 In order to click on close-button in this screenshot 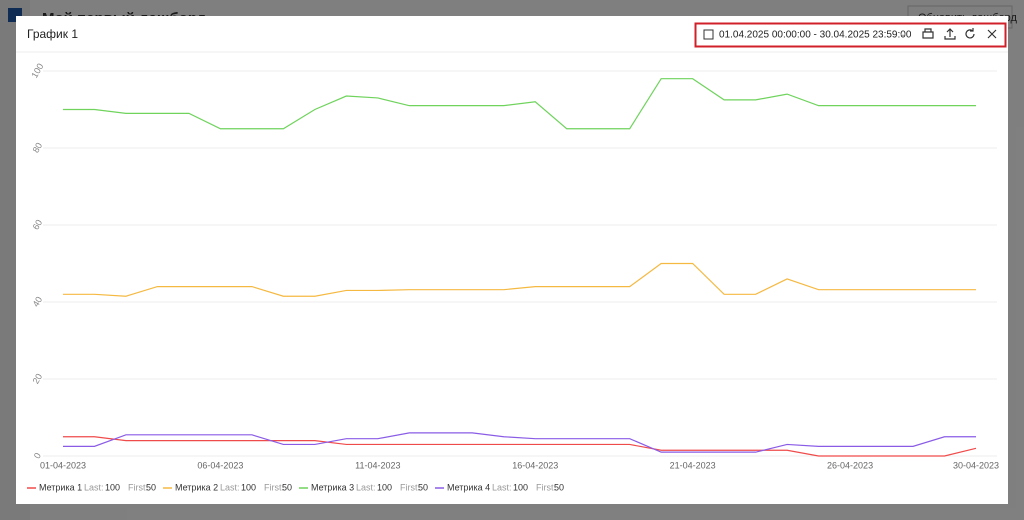, I will do `click(992, 34)`.